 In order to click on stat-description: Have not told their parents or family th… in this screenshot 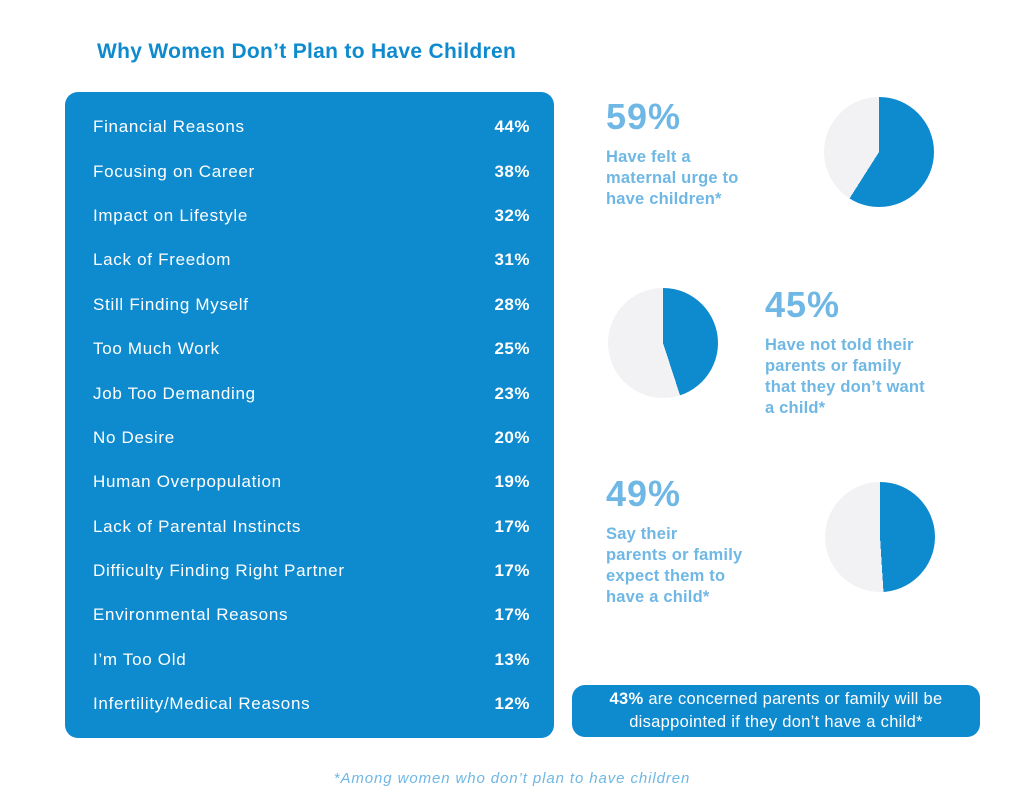, I will do `click(845, 376)`.